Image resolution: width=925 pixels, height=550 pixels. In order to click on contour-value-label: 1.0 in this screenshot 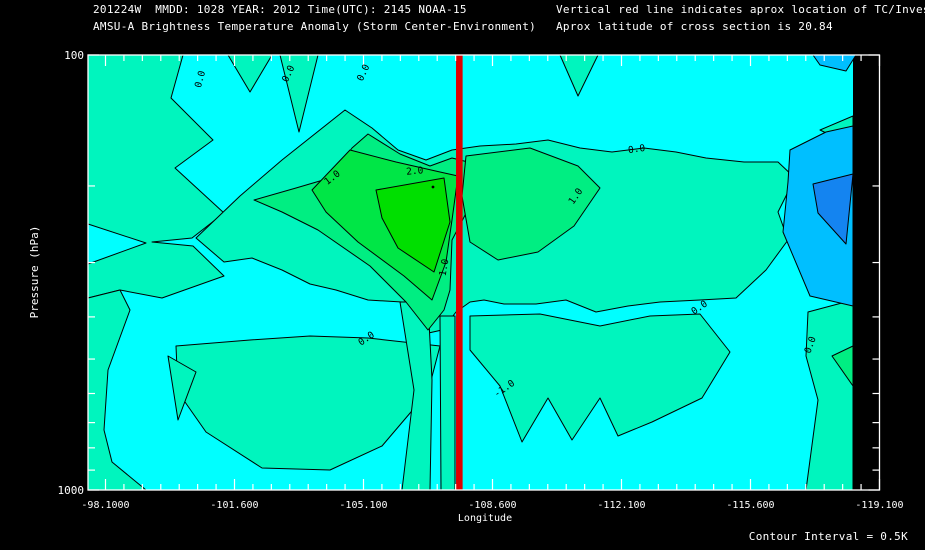, I will do `click(445, 267)`.